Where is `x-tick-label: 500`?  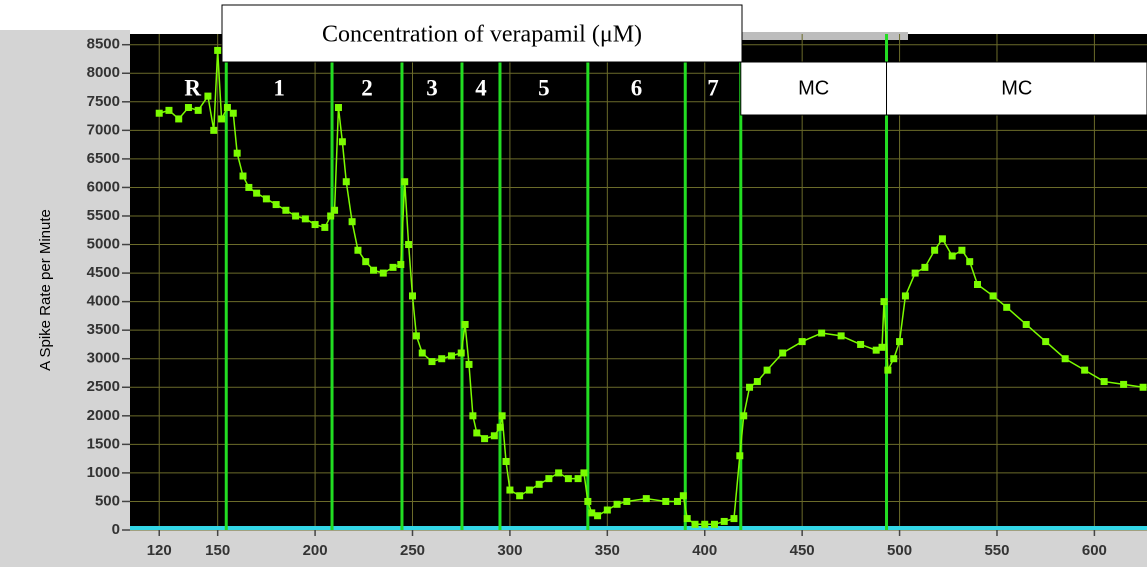
x-tick-label: 500 is located at coordinates (899, 550).